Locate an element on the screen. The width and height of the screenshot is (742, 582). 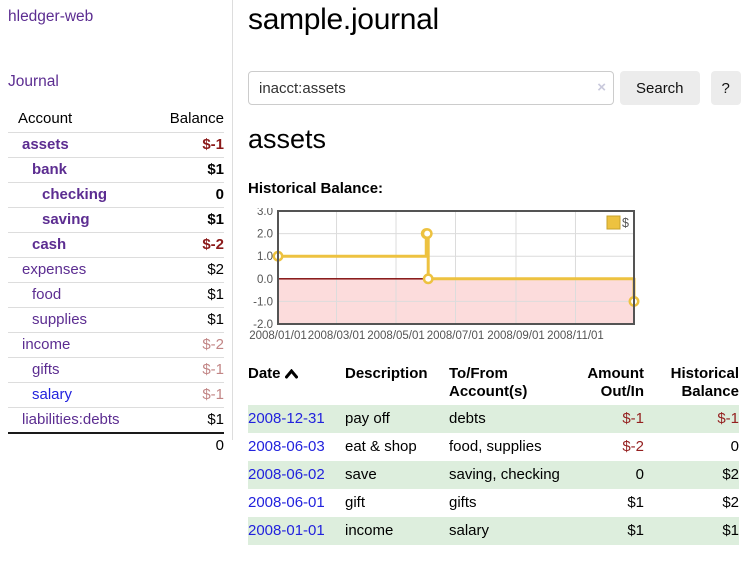
register-row: 2008-06-02 save saving, checking 0 $2 is located at coordinates (493, 475).